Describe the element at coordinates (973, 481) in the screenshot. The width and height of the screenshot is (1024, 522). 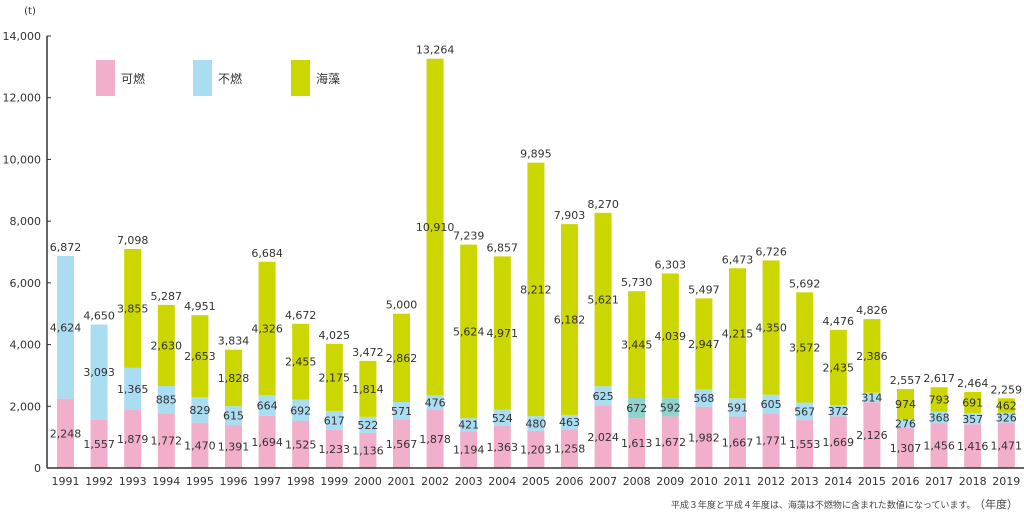
I see `x-tick-label: 2018` at that location.